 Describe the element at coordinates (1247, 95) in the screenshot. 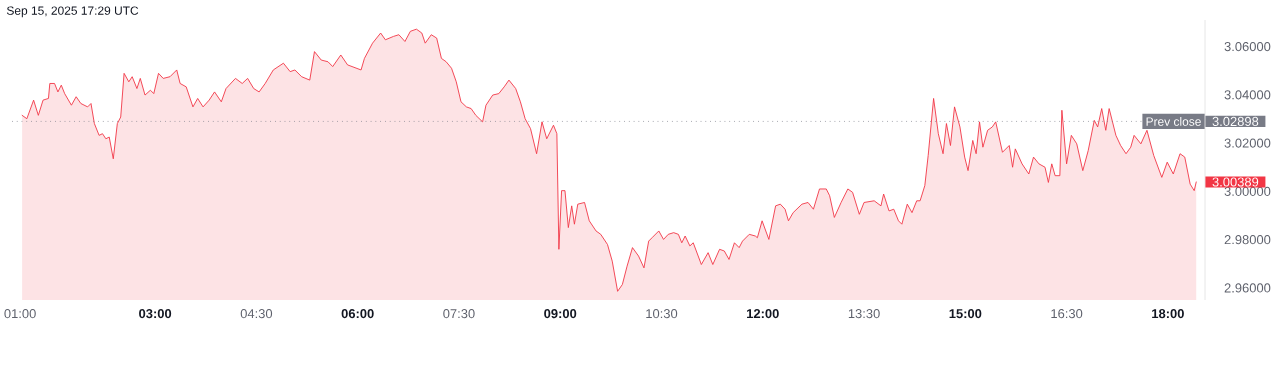

I see `y-tick-label: 3.04000` at that location.